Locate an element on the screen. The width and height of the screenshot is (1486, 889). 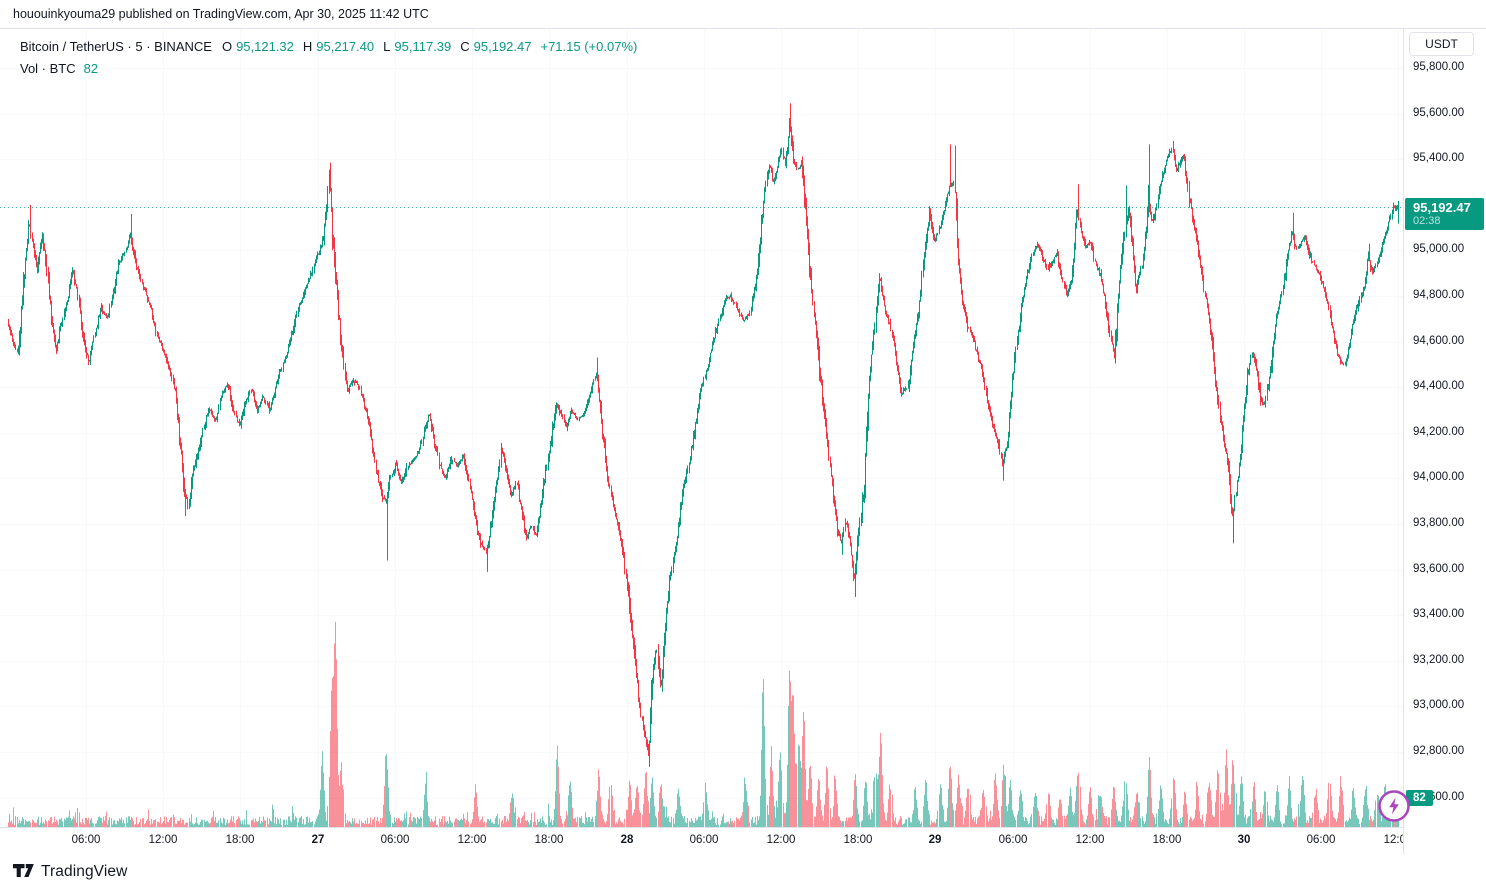
ohlc-key: H is located at coordinates (307, 46).